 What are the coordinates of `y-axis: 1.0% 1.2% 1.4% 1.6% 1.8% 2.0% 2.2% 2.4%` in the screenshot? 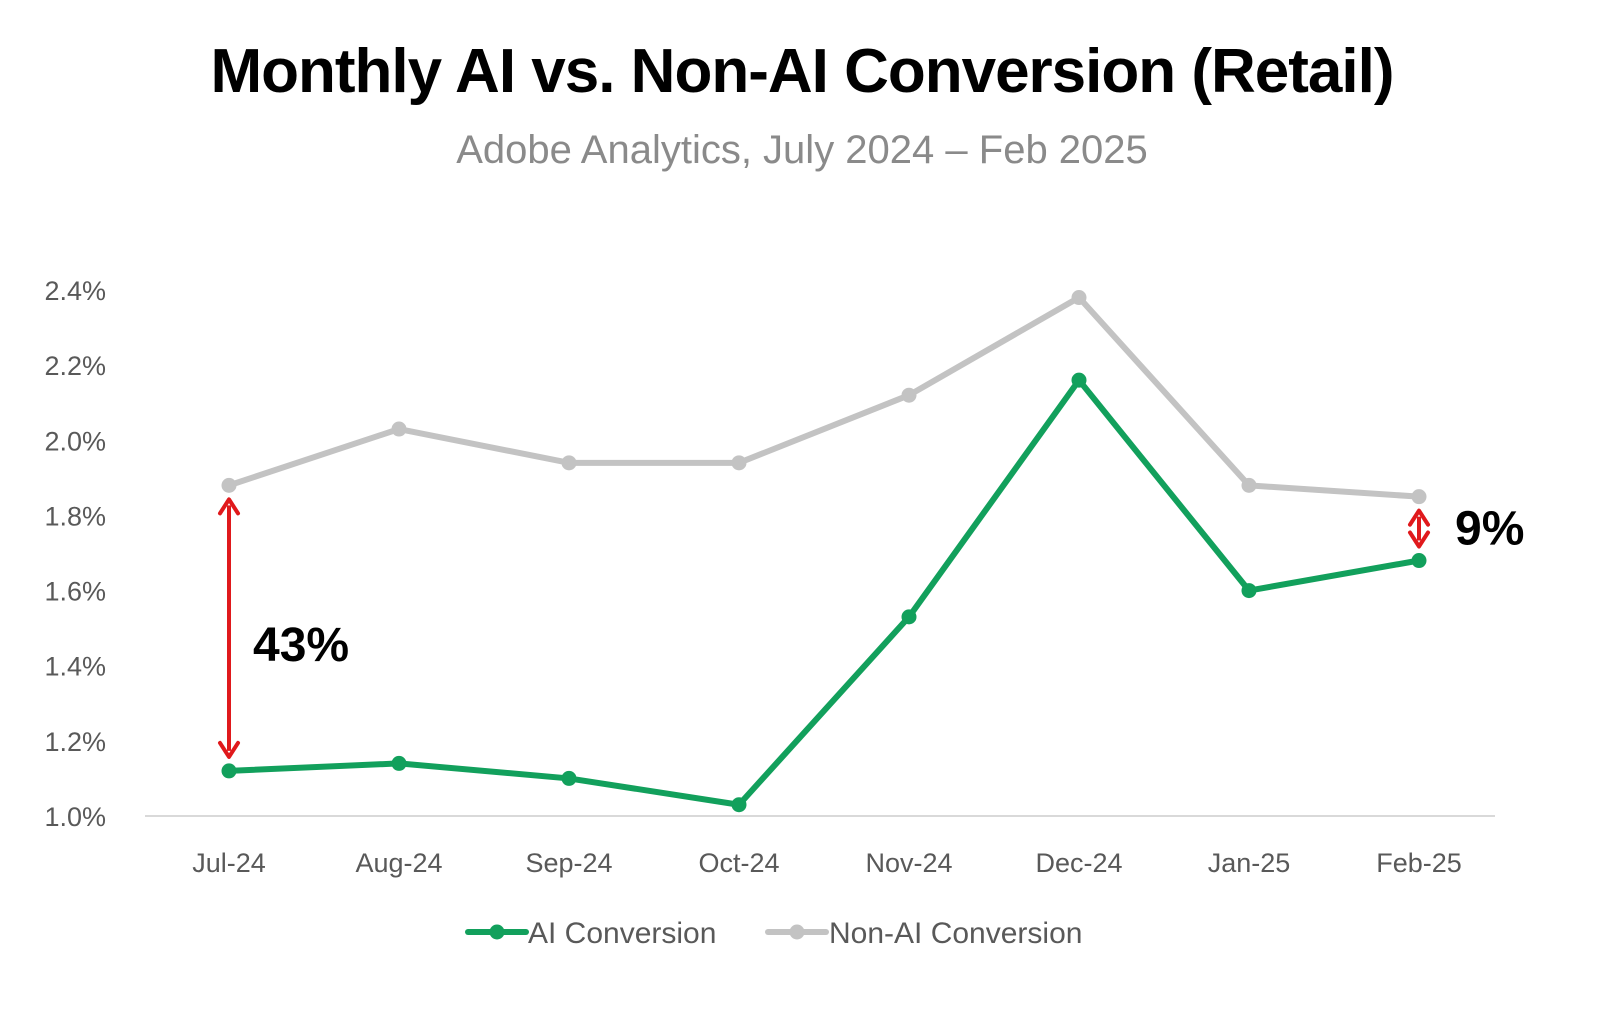 It's located at (75, 554).